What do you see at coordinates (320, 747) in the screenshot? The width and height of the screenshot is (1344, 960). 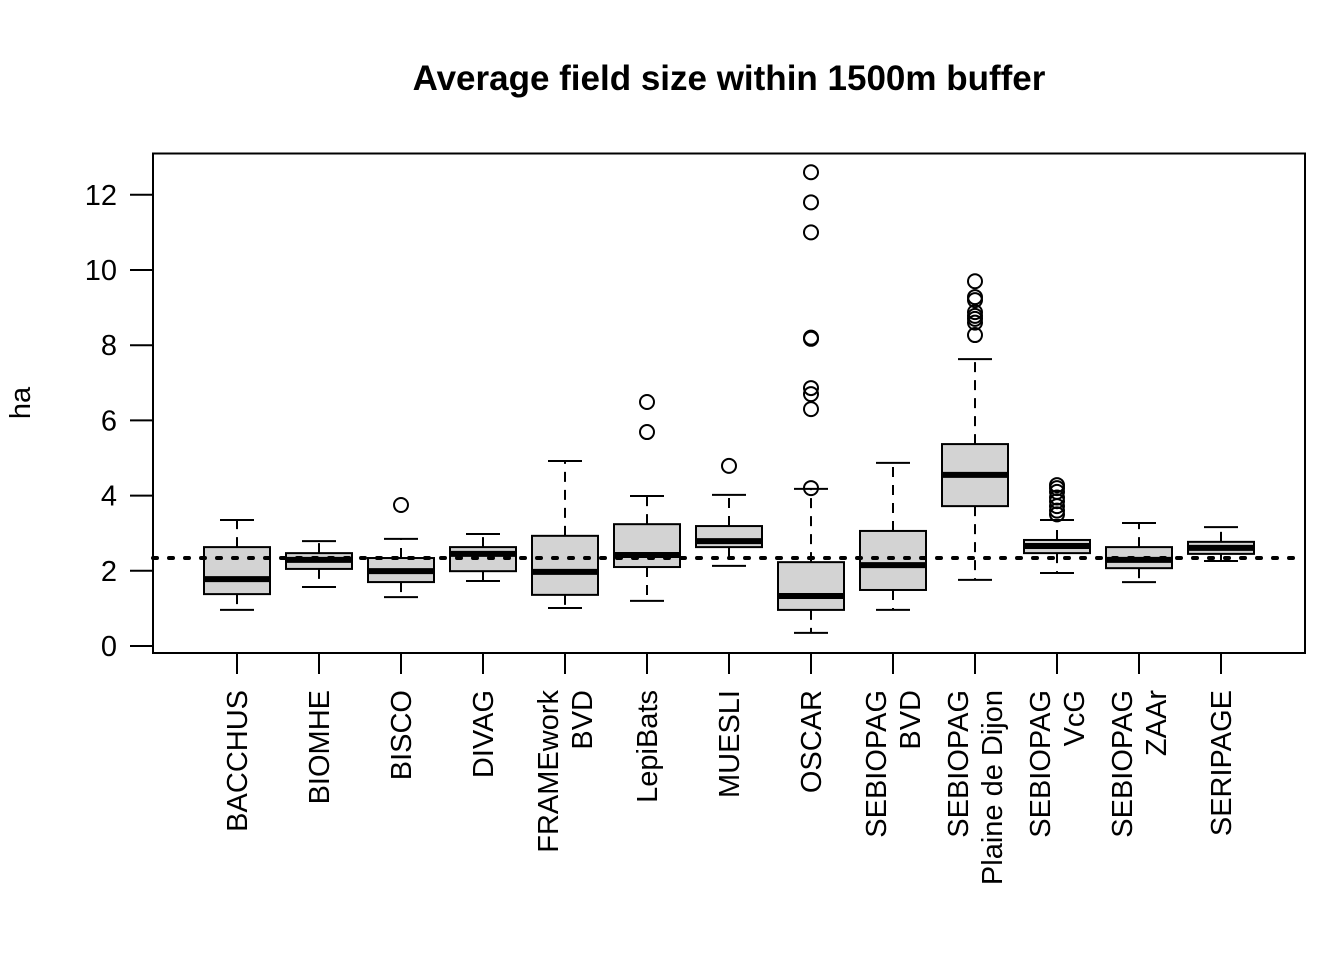 I see `x-category-label: BIOMHE` at bounding box center [320, 747].